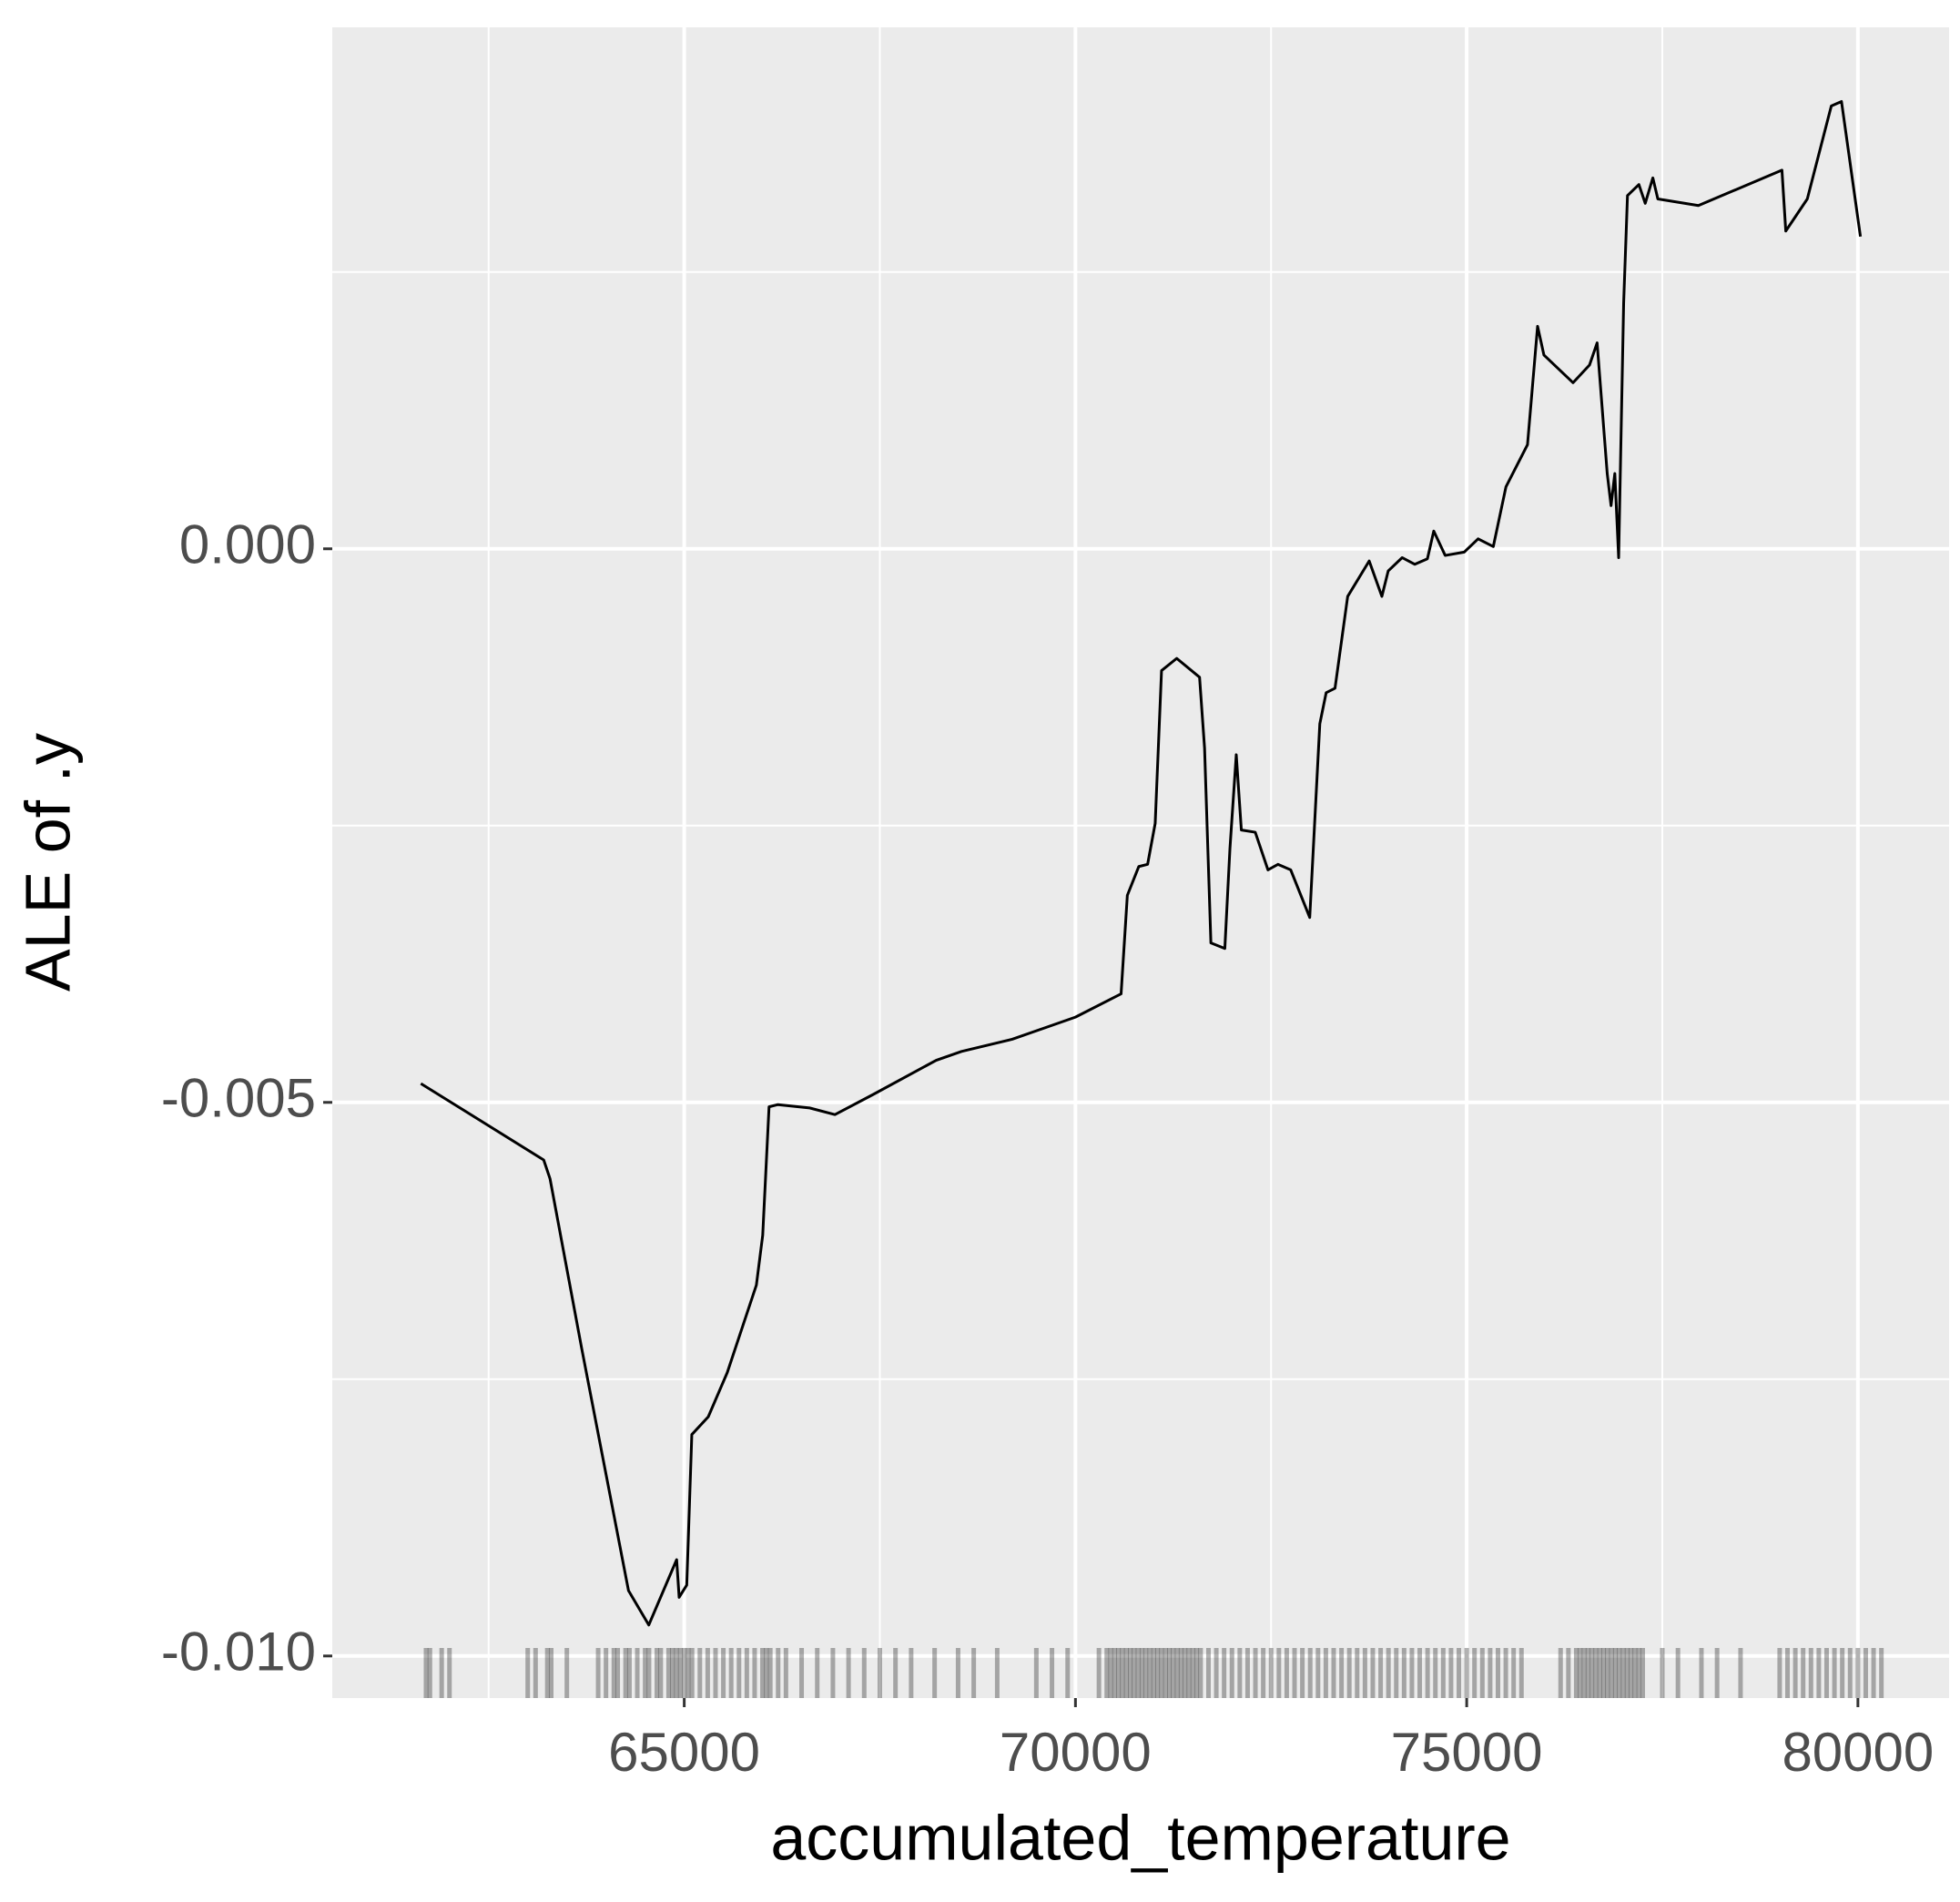 The width and height of the screenshot is (1960, 1902). What do you see at coordinates (238, 1652) in the screenshot?
I see `y-tick-label: -0.010` at bounding box center [238, 1652].